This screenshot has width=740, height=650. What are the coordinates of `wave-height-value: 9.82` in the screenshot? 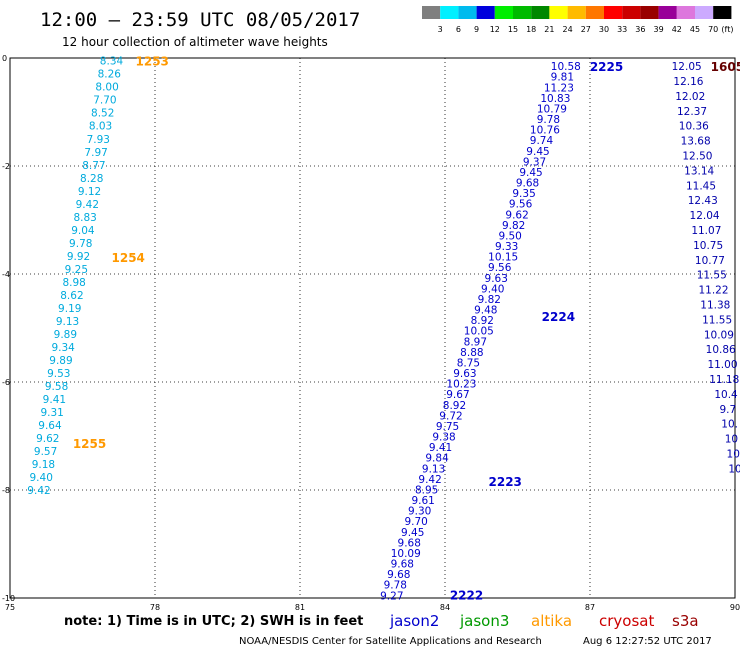 It's located at (513, 226).